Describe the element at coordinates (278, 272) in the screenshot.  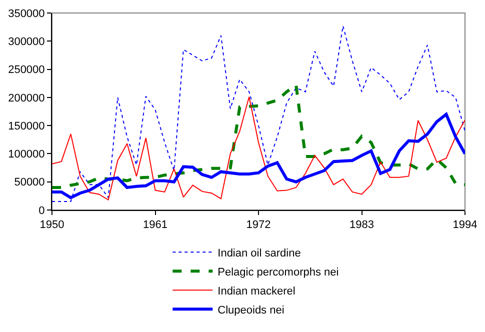
I see `legend-label: Pelagic percomorphs nei` at that location.